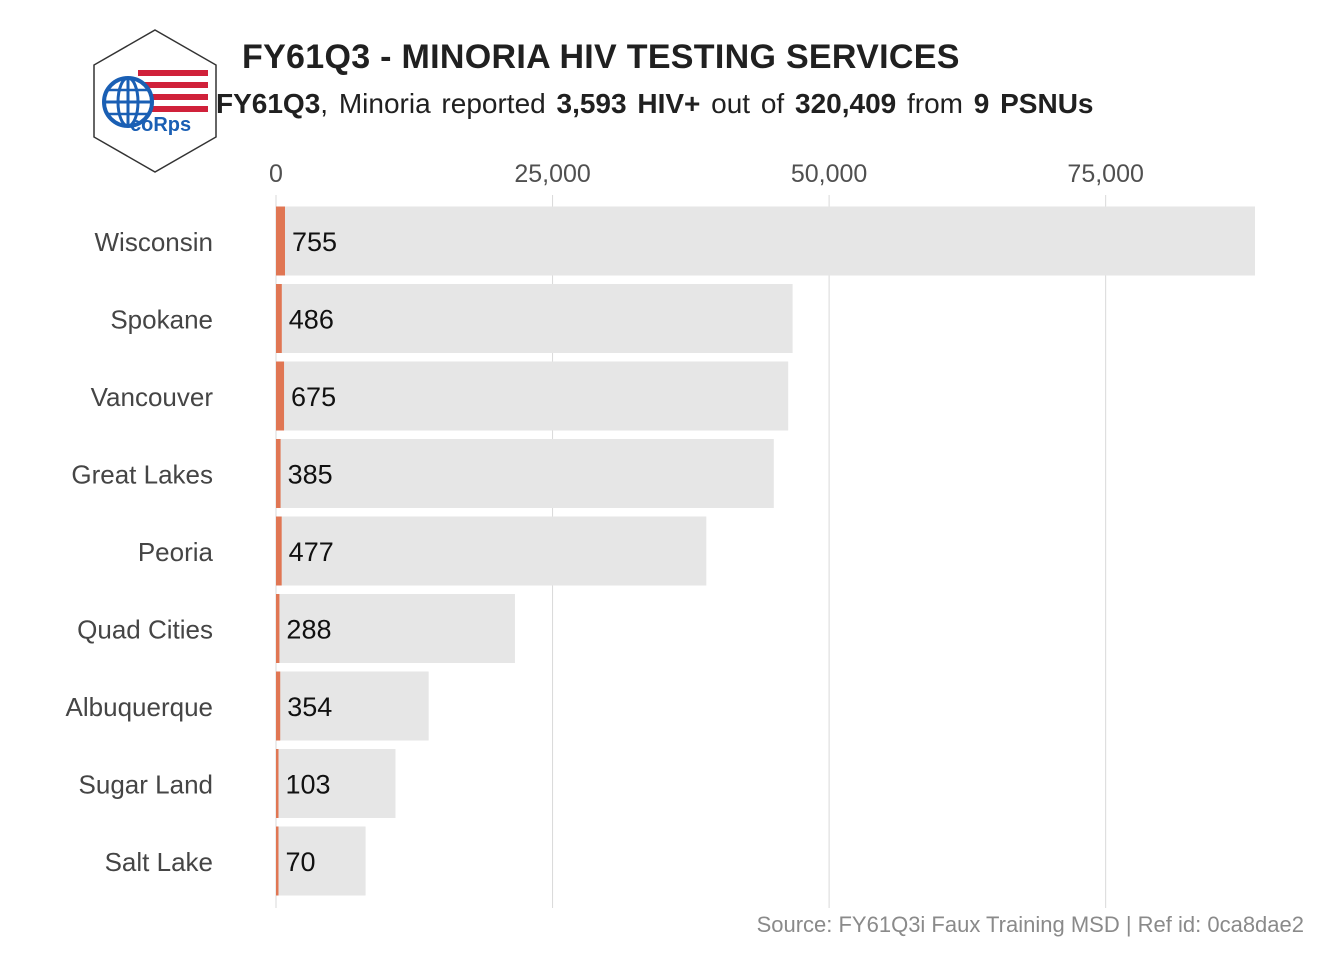 This screenshot has width=1344, height=960. I want to click on x-tick-label: 25,000, so click(552, 174).